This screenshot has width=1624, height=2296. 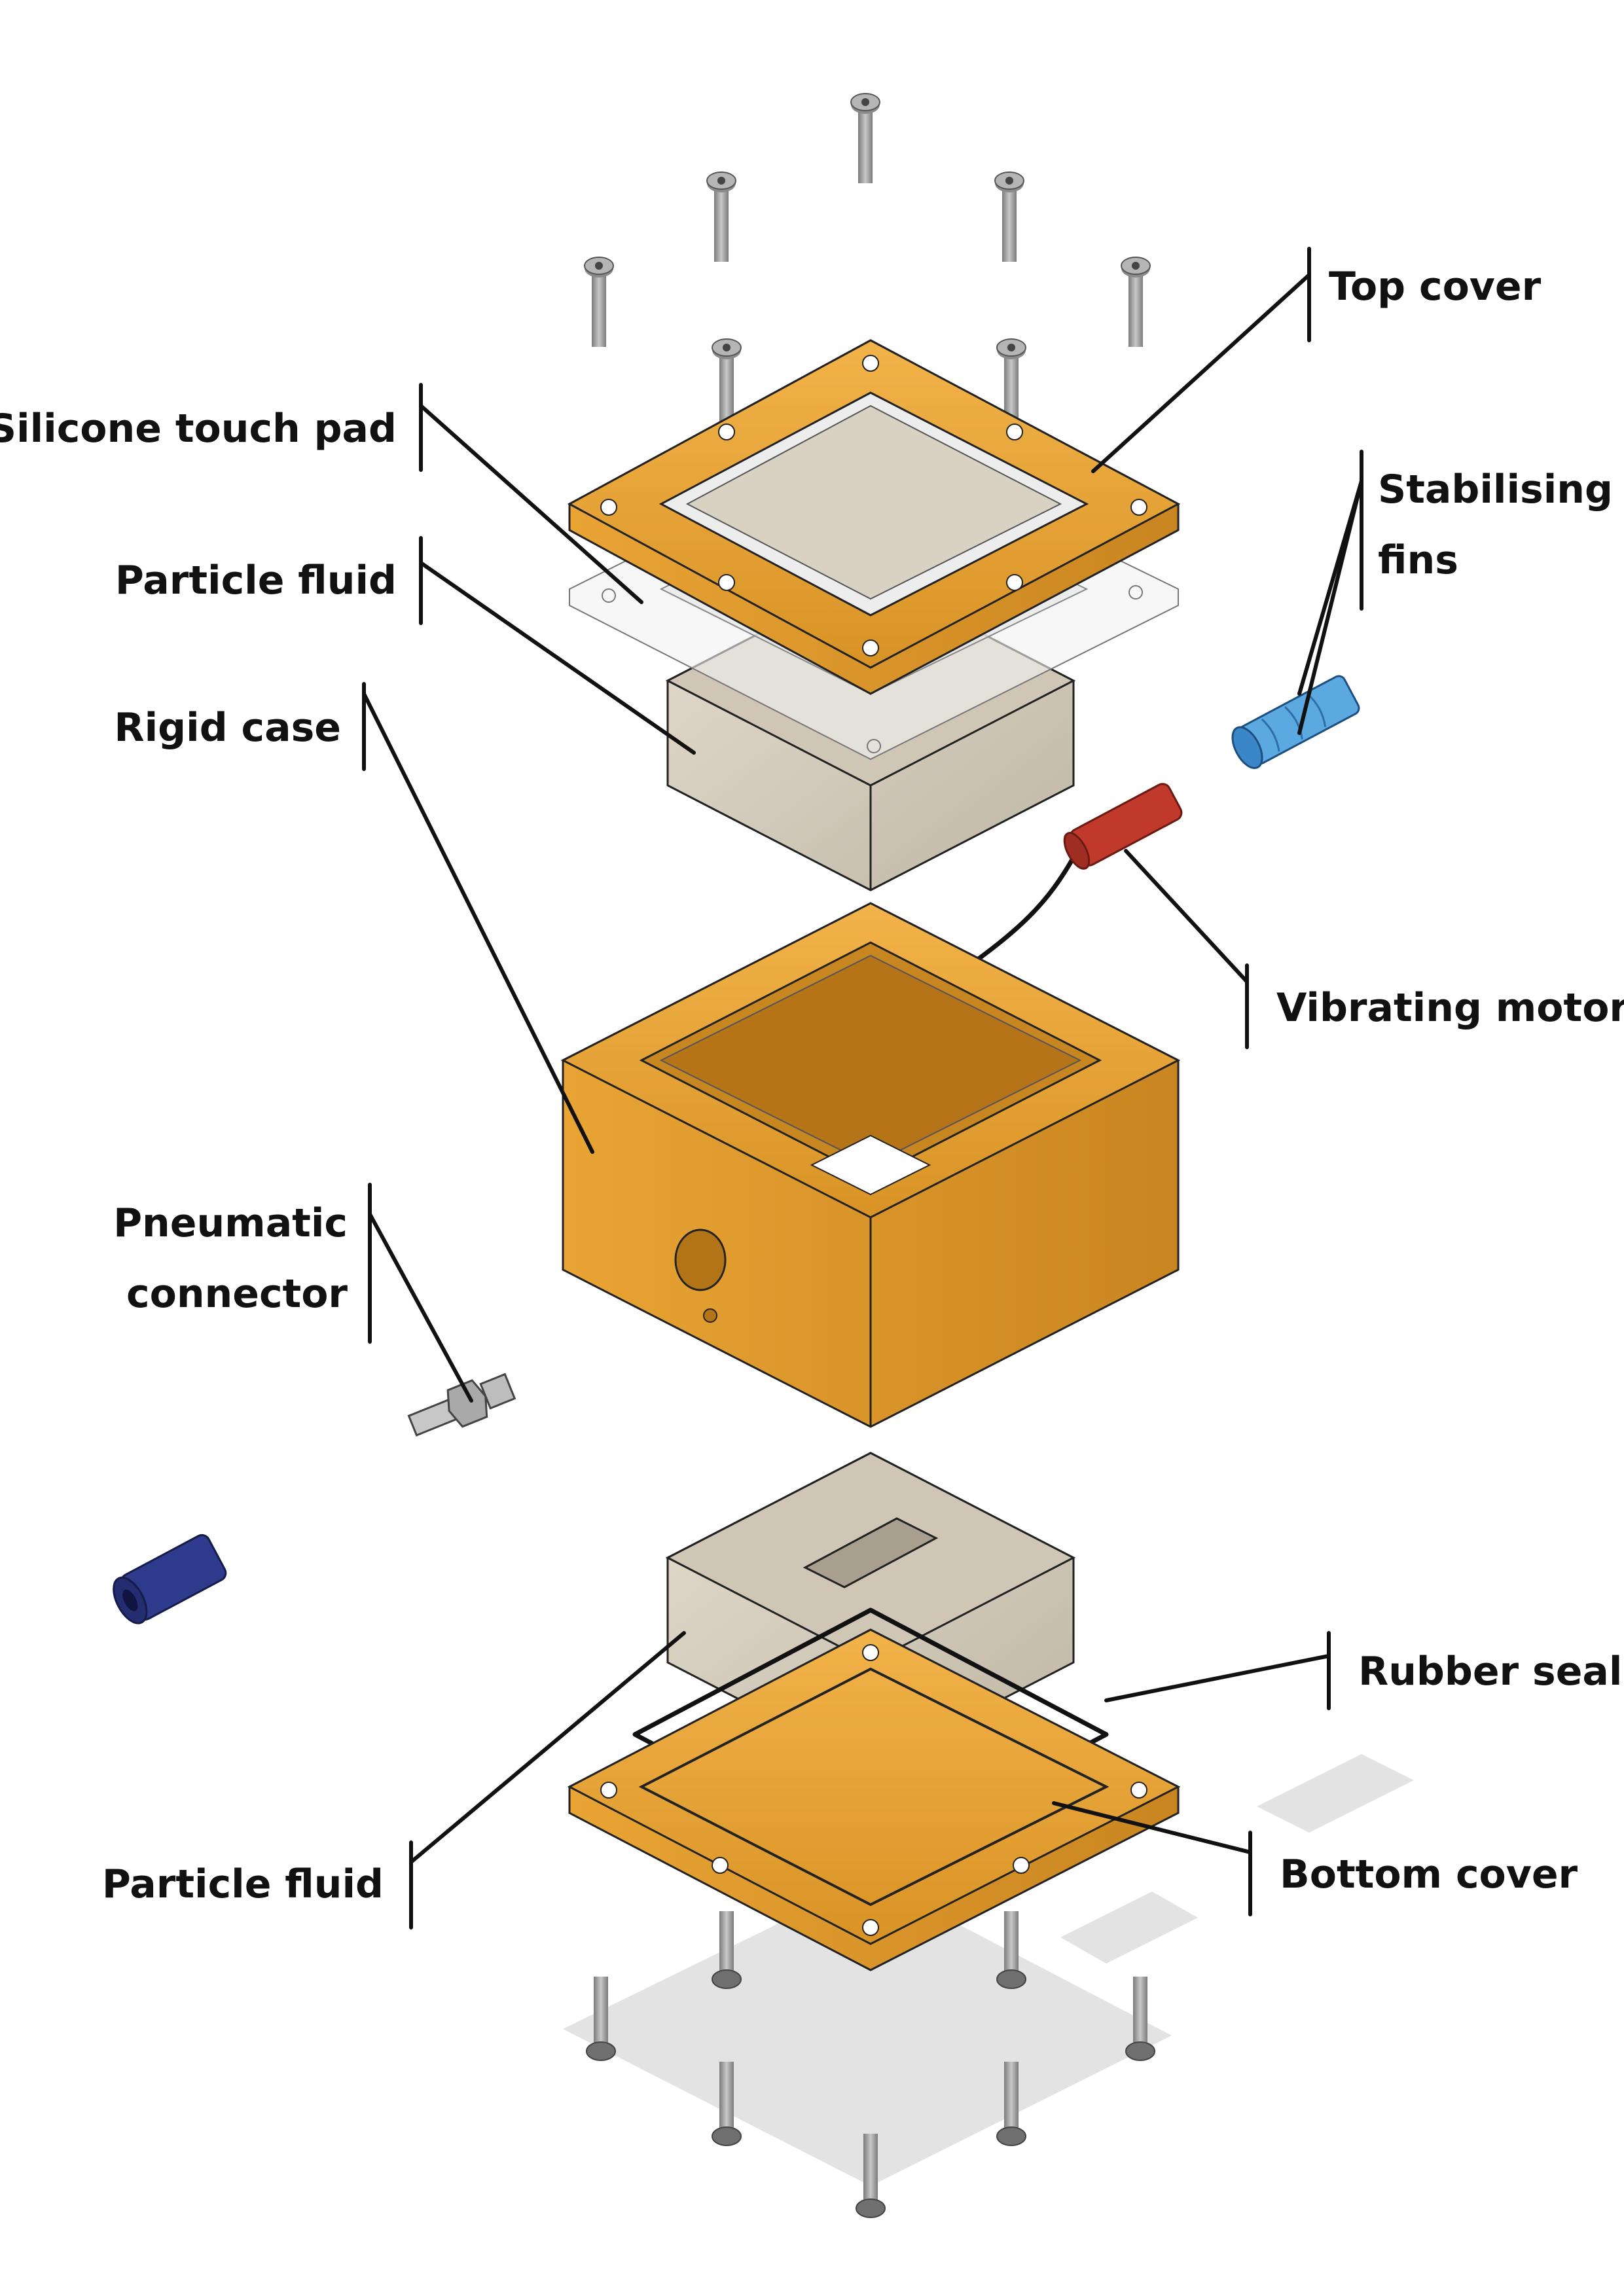 I want to click on label-particle-fluid-top: Particle fluid, so click(x=256, y=580).